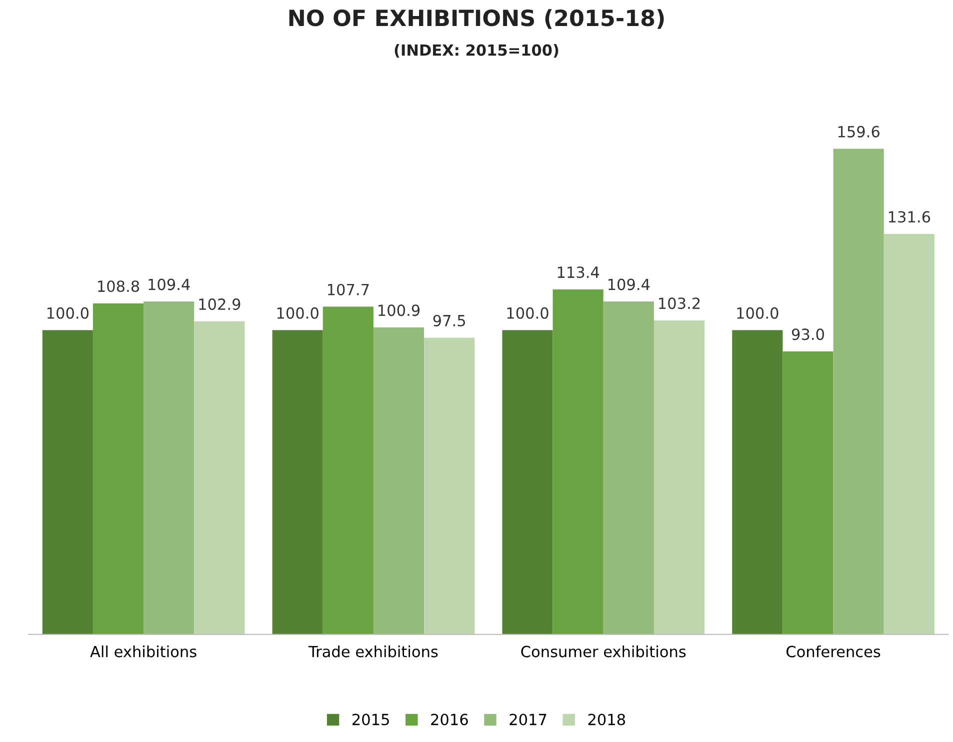  Describe the element at coordinates (909, 217) in the screenshot. I see `data-label: 131.6` at that location.